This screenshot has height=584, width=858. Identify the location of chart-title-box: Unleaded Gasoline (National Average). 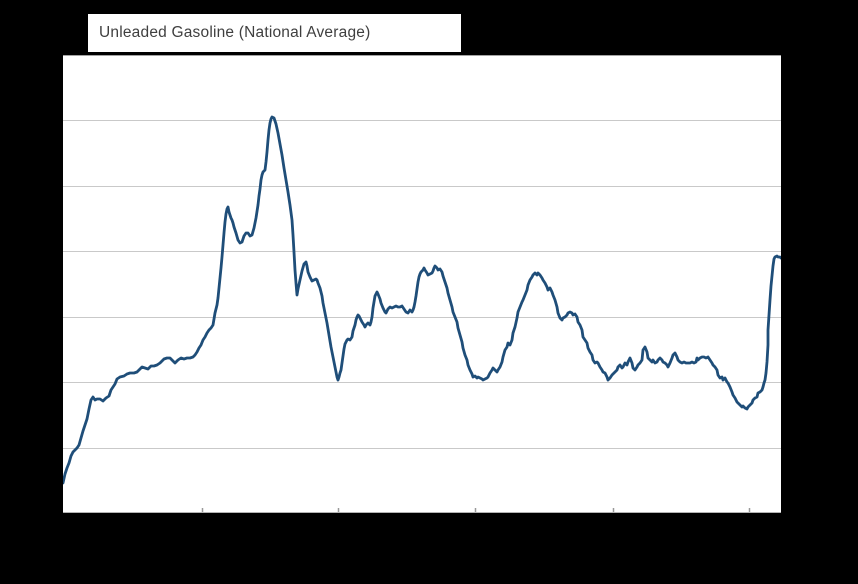
(274, 33).